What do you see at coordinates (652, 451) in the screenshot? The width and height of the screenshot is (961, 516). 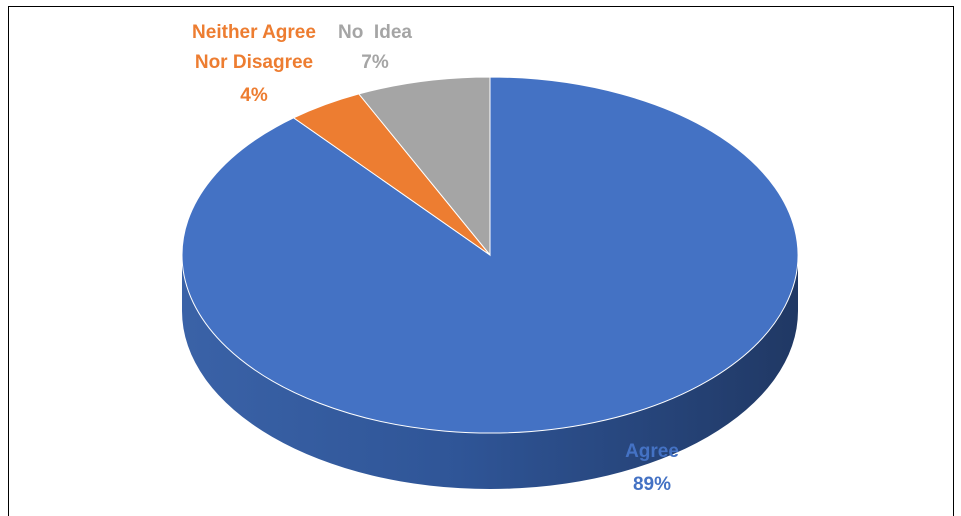 I see `slice-label-agree: Agree` at bounding box center [652, 451].